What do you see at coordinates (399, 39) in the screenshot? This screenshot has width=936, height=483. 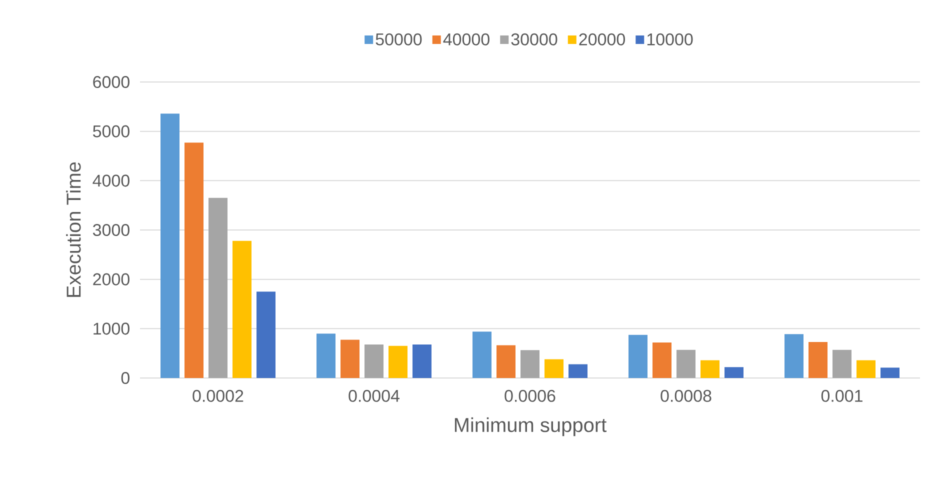 I see `legend-label: 50000` at bounding box center [399, 39].